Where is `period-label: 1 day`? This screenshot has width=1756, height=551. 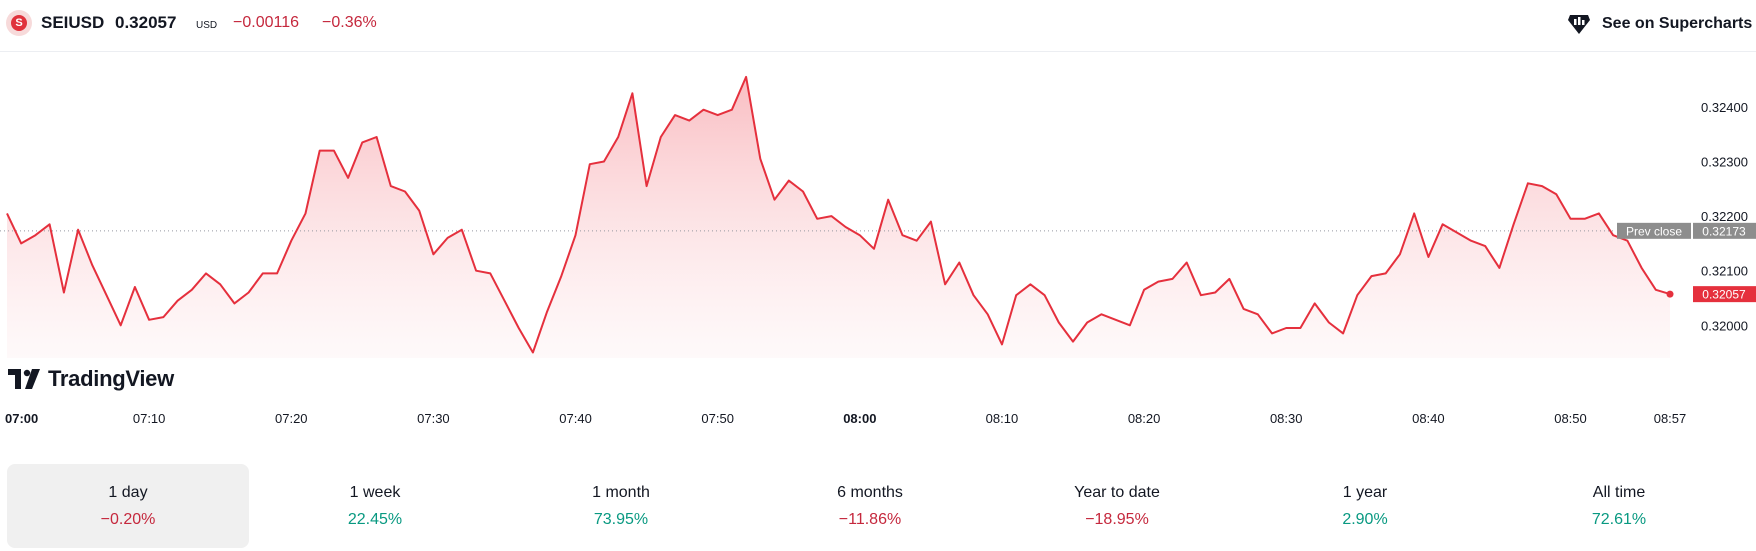 period-label: 1 day is located at coordinates (128, 492).